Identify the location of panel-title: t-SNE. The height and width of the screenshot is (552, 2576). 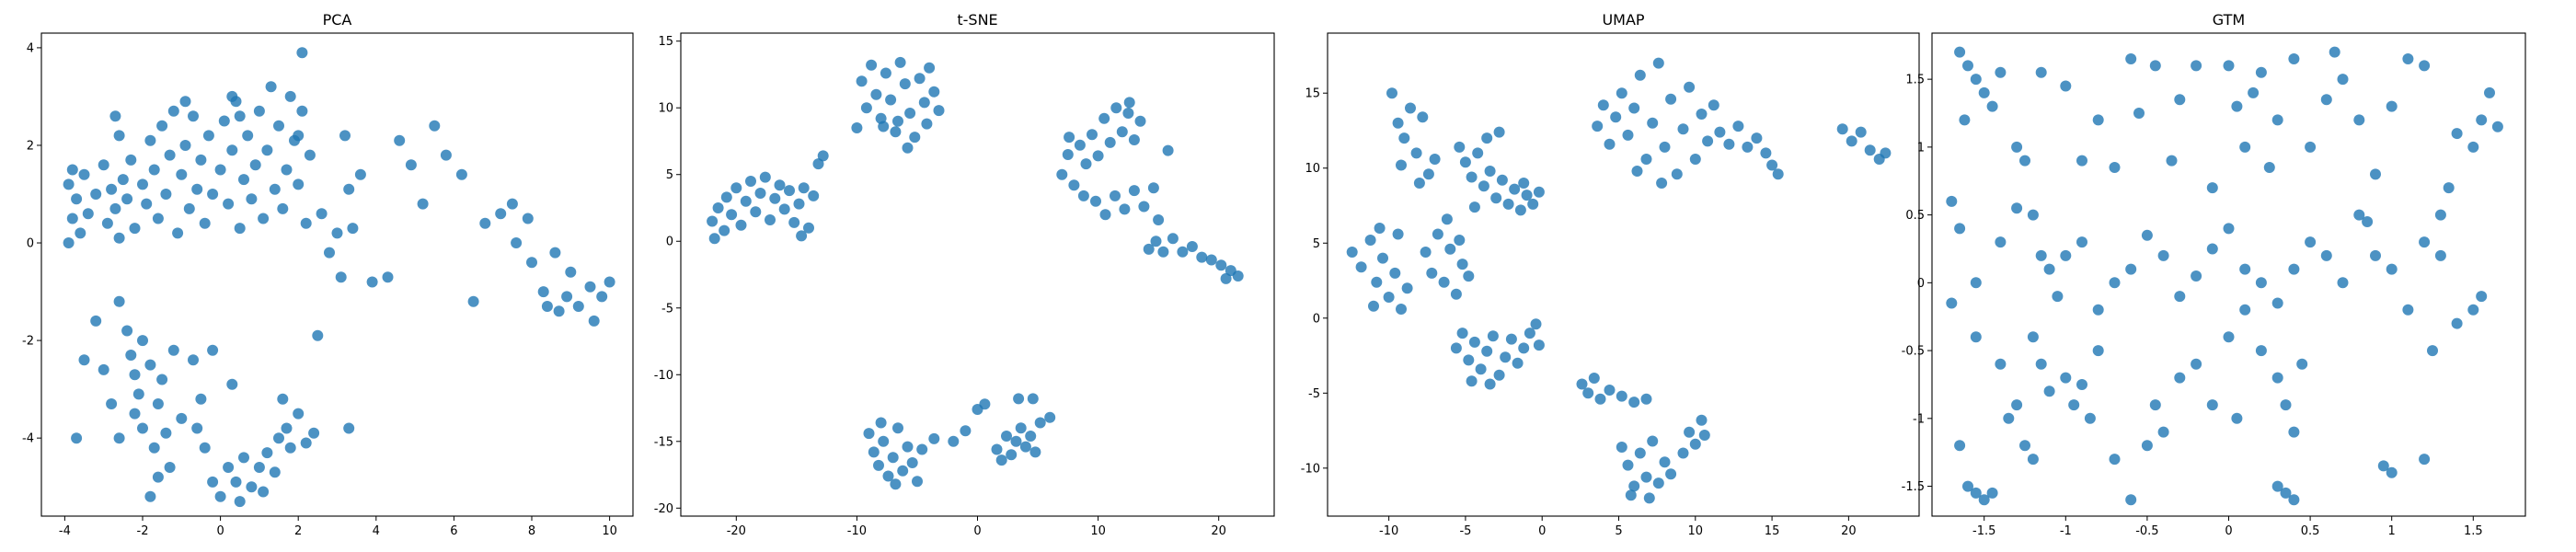
(977, 20).